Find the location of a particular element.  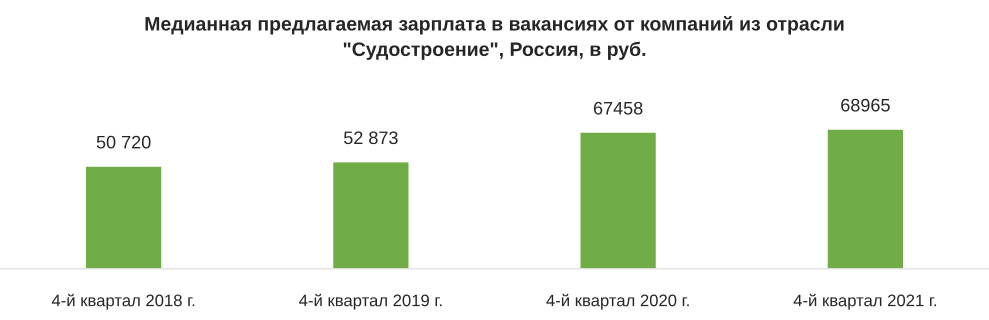

x-tick-label: 4-й квартал 2018 г. is located at coordinates (123, 302).